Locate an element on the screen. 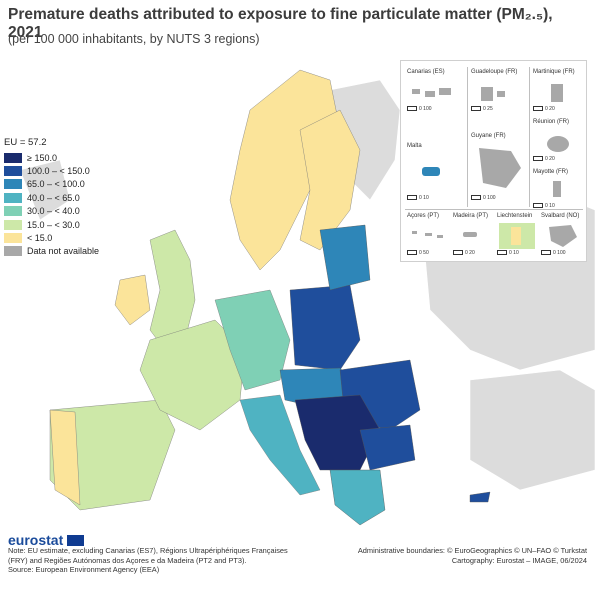 Image resolution: width=595 pixels, height=600 pixels. legend-item: Data not available is located at coordinates (64, 251).